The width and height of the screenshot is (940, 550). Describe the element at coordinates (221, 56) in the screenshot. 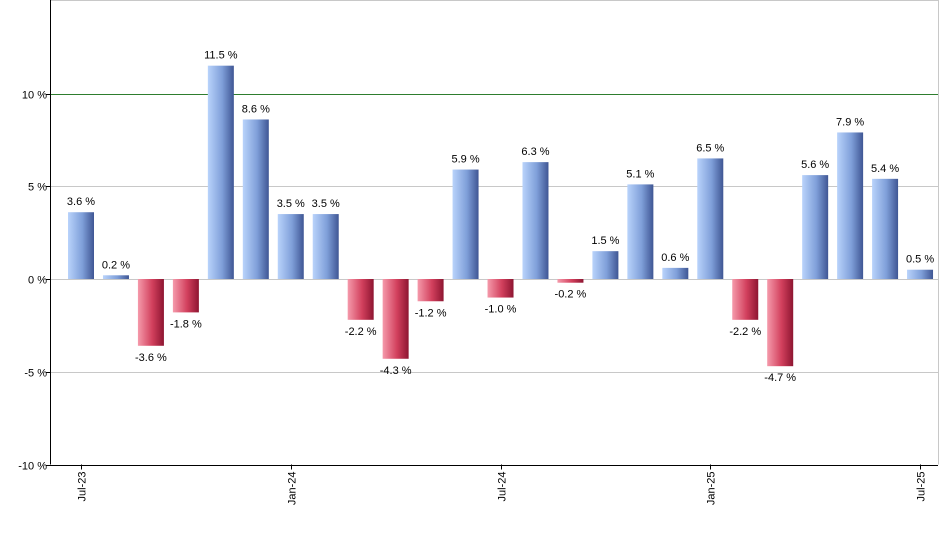

I see `bar-value-label: 11.5 %` at that location.